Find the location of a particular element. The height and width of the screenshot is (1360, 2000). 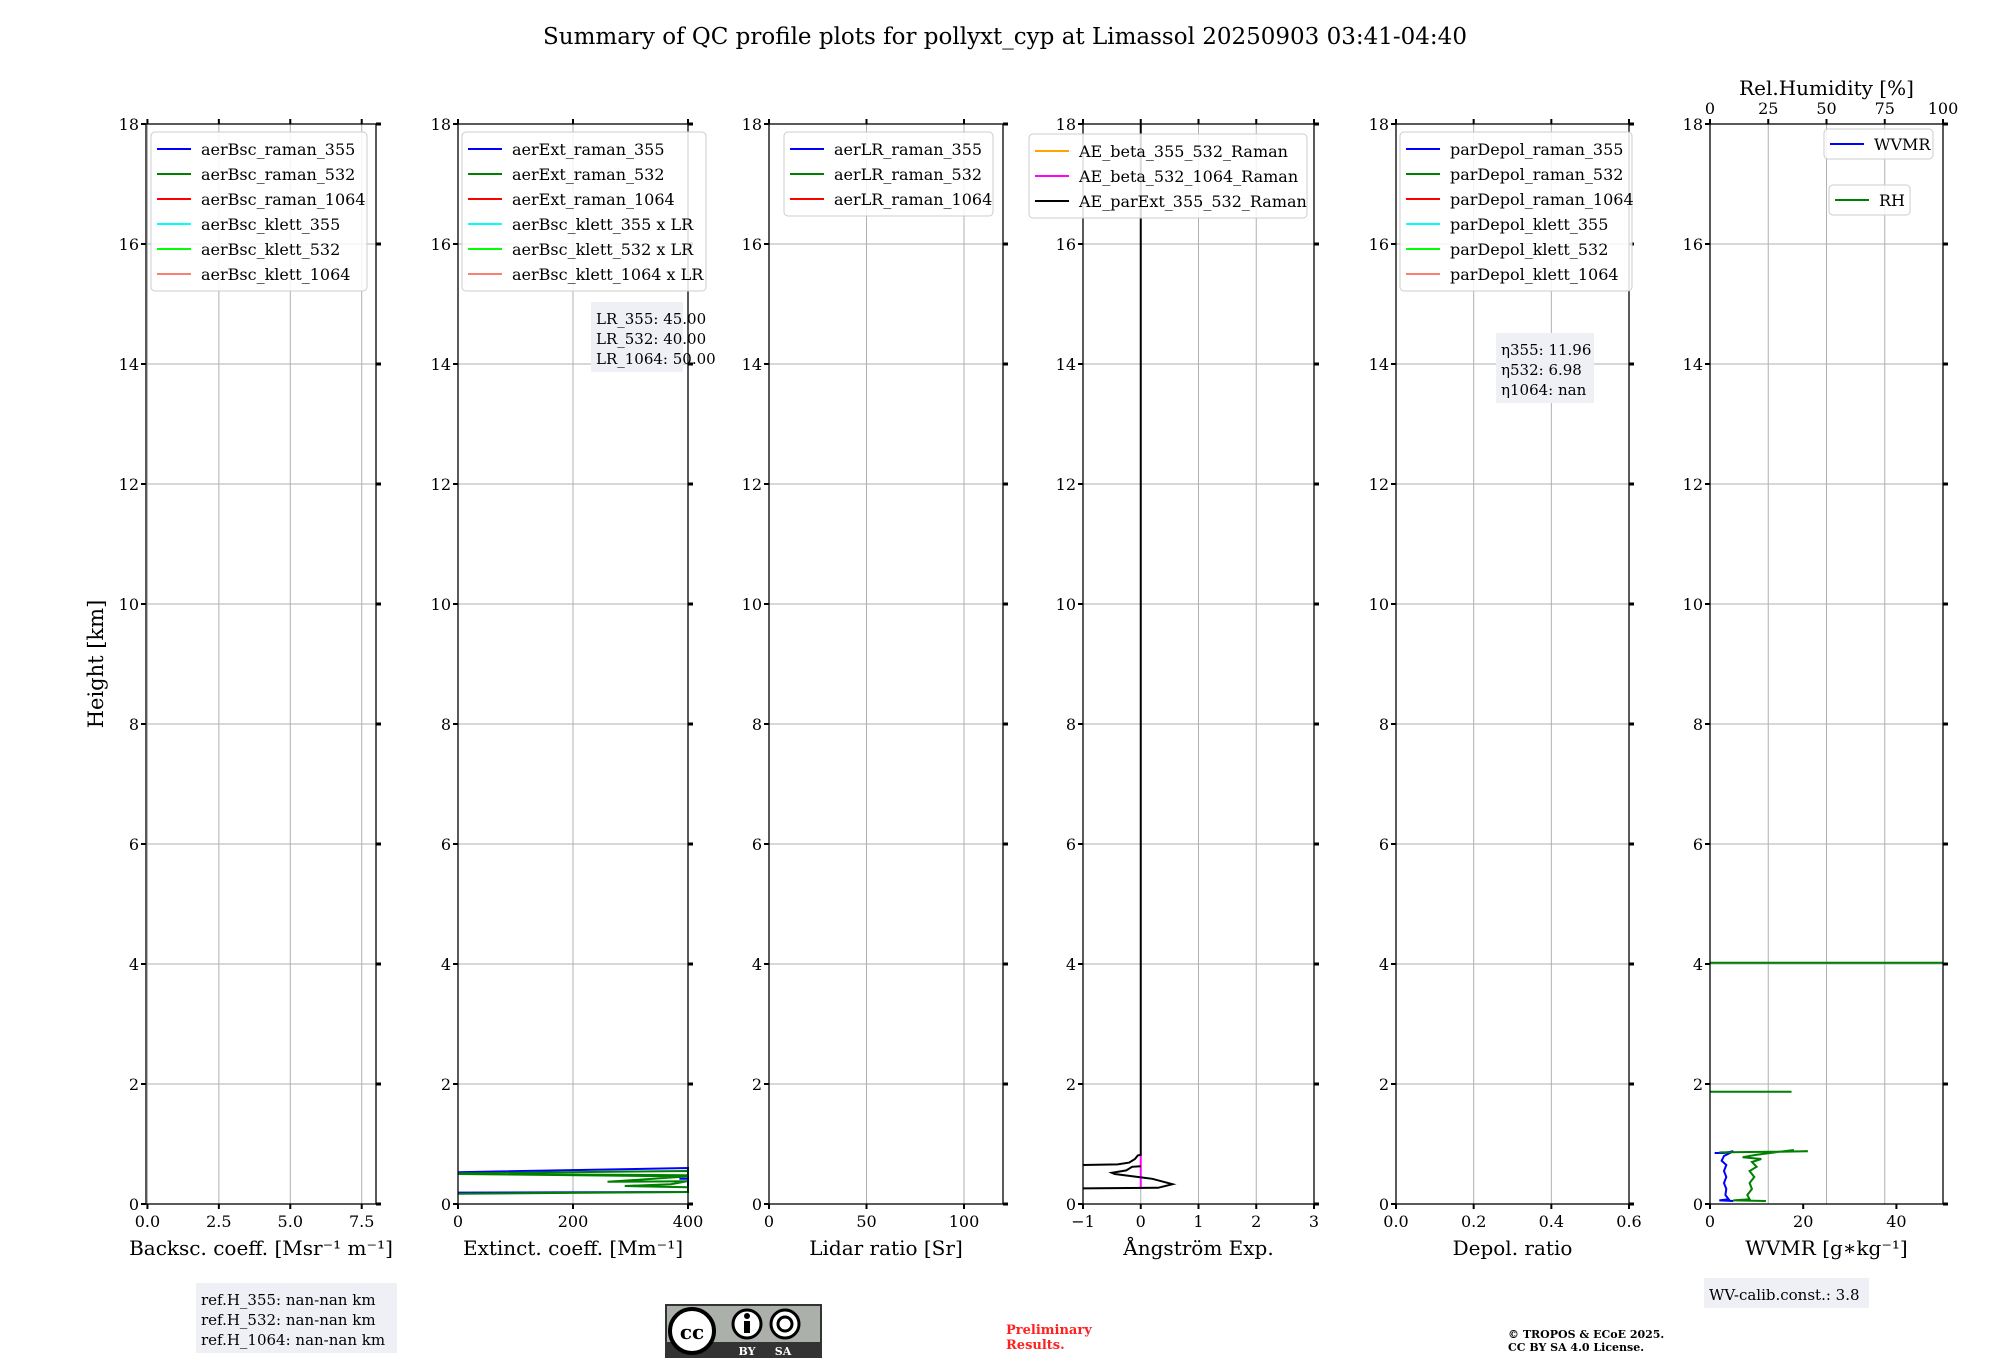

legend-label: AE_beta_532_1064_Raman is located at coordinates (1188, 176).